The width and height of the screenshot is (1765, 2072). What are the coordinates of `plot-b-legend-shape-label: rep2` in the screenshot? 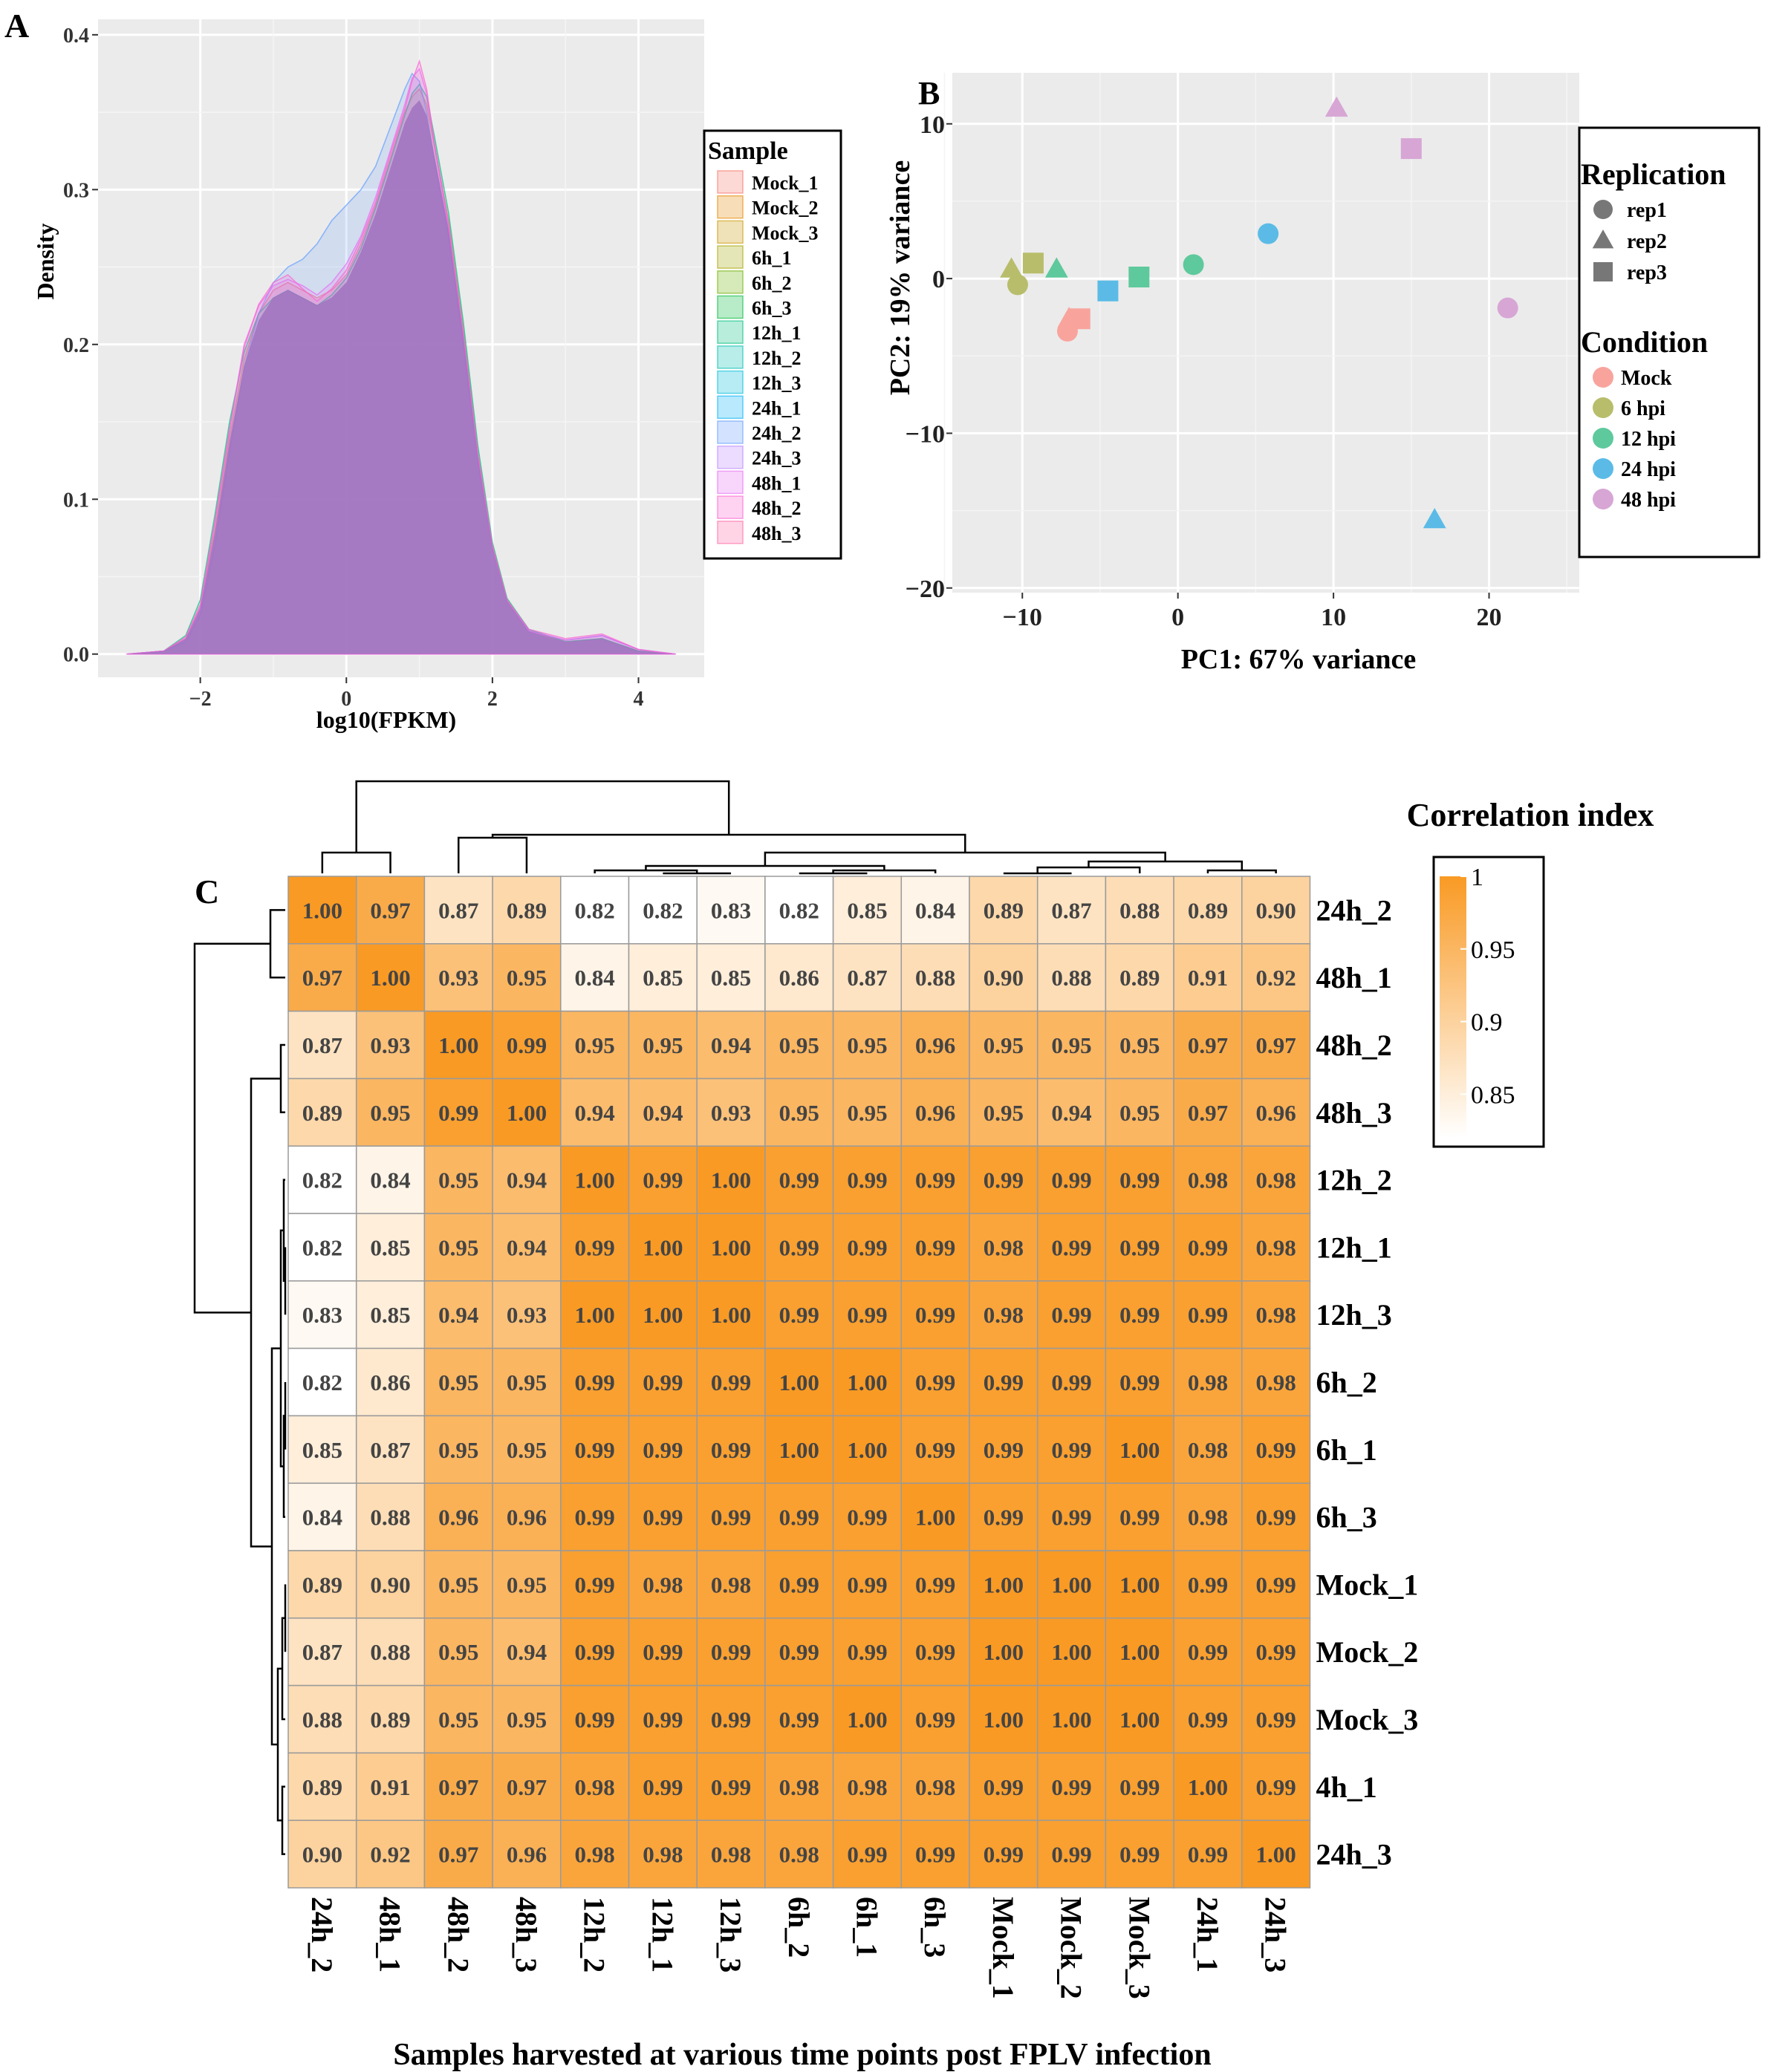 It's located at (1647, 241).